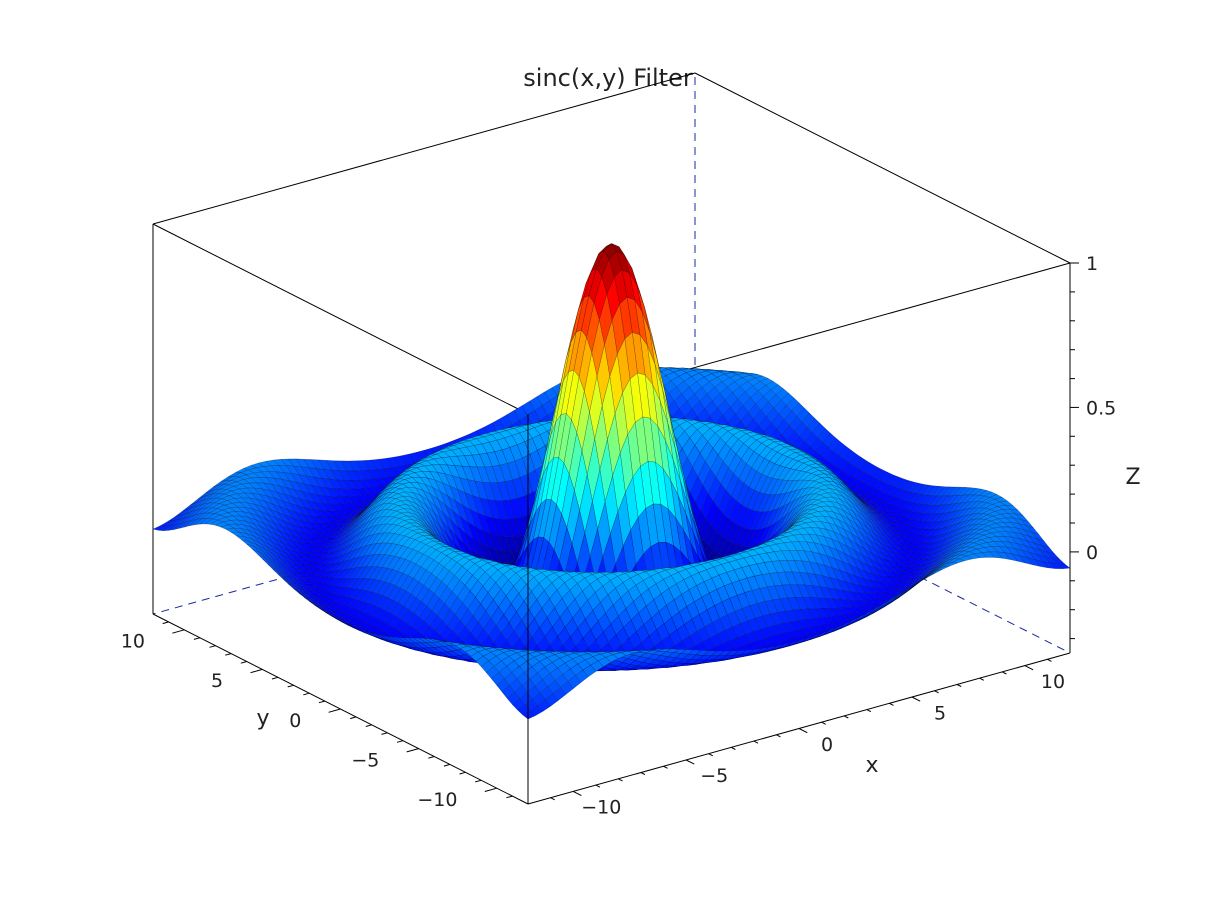  Describe the element at coordinates (882, 168) in the screenshot. I see `box-edge-top-right` at that location.